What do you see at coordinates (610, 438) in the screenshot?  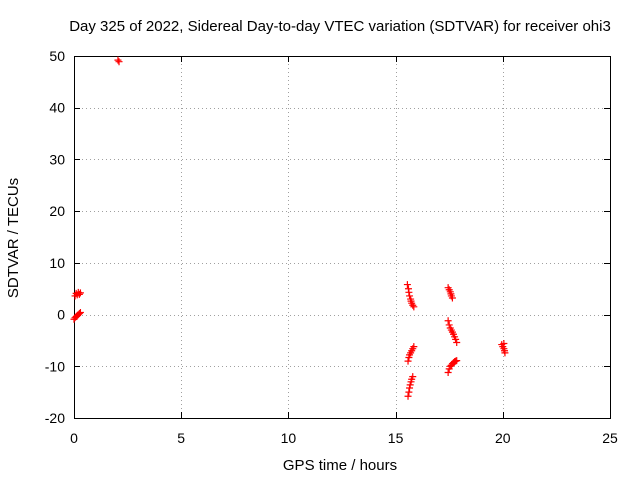 I see `x-tick-label: 25` at bounding box center [610, 438].